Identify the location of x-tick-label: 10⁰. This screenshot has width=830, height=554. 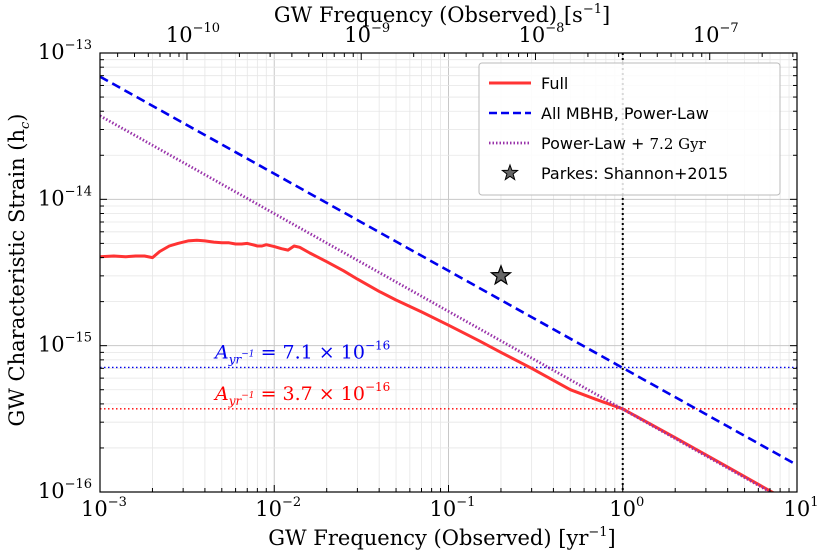
(626, 508).